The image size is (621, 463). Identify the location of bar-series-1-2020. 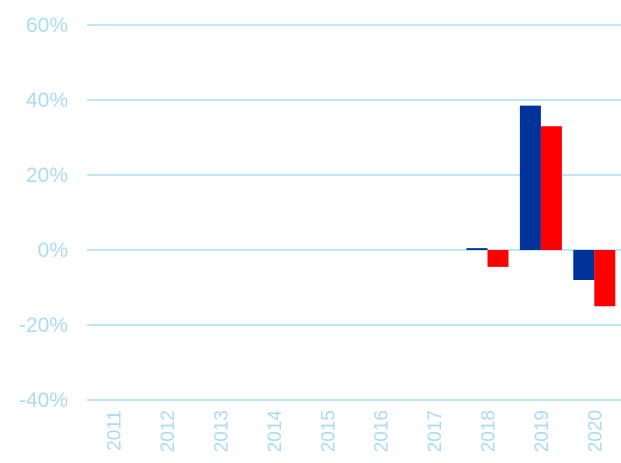
(584, 265).